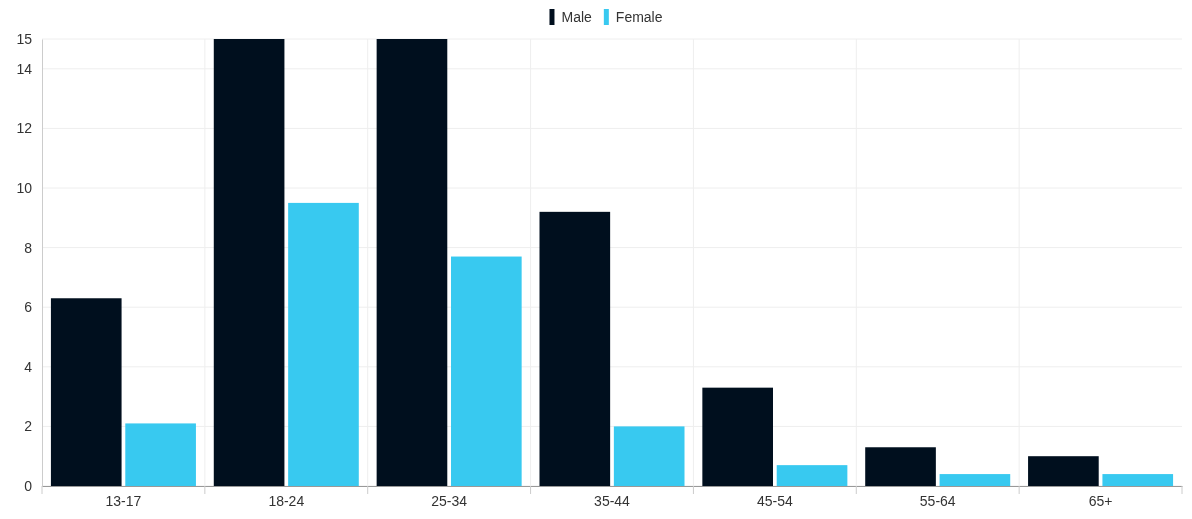  I want to click on x-tick-label: 65+, so click(1100, 500).